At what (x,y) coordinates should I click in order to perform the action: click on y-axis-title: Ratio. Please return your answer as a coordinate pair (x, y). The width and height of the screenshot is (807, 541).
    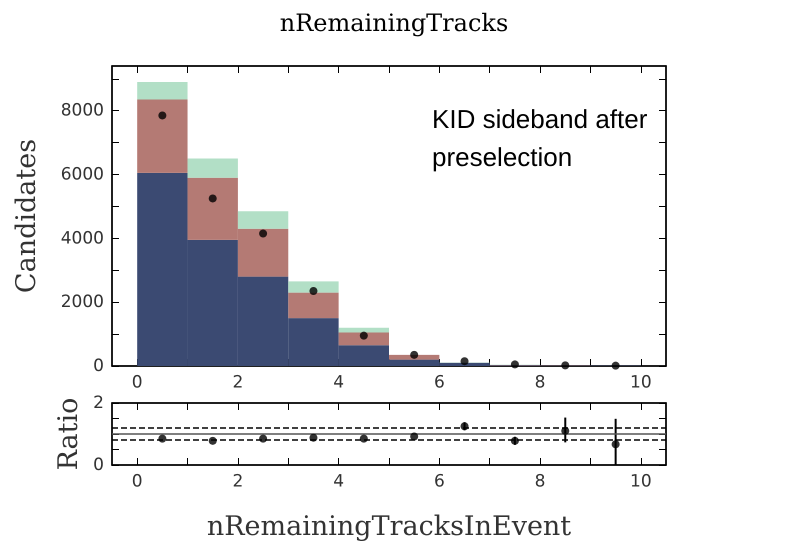
    Looking at the image, I should click on (68, 434).